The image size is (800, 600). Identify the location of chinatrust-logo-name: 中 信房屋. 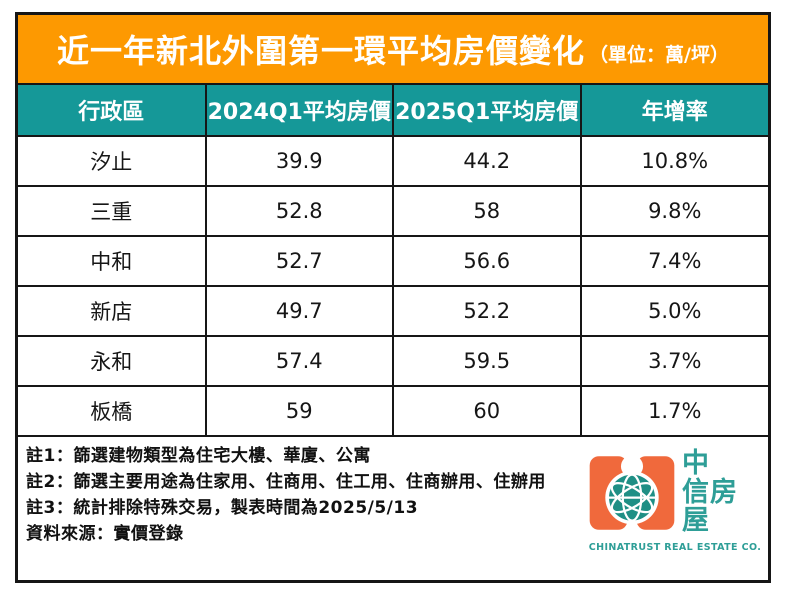
(723, 492).